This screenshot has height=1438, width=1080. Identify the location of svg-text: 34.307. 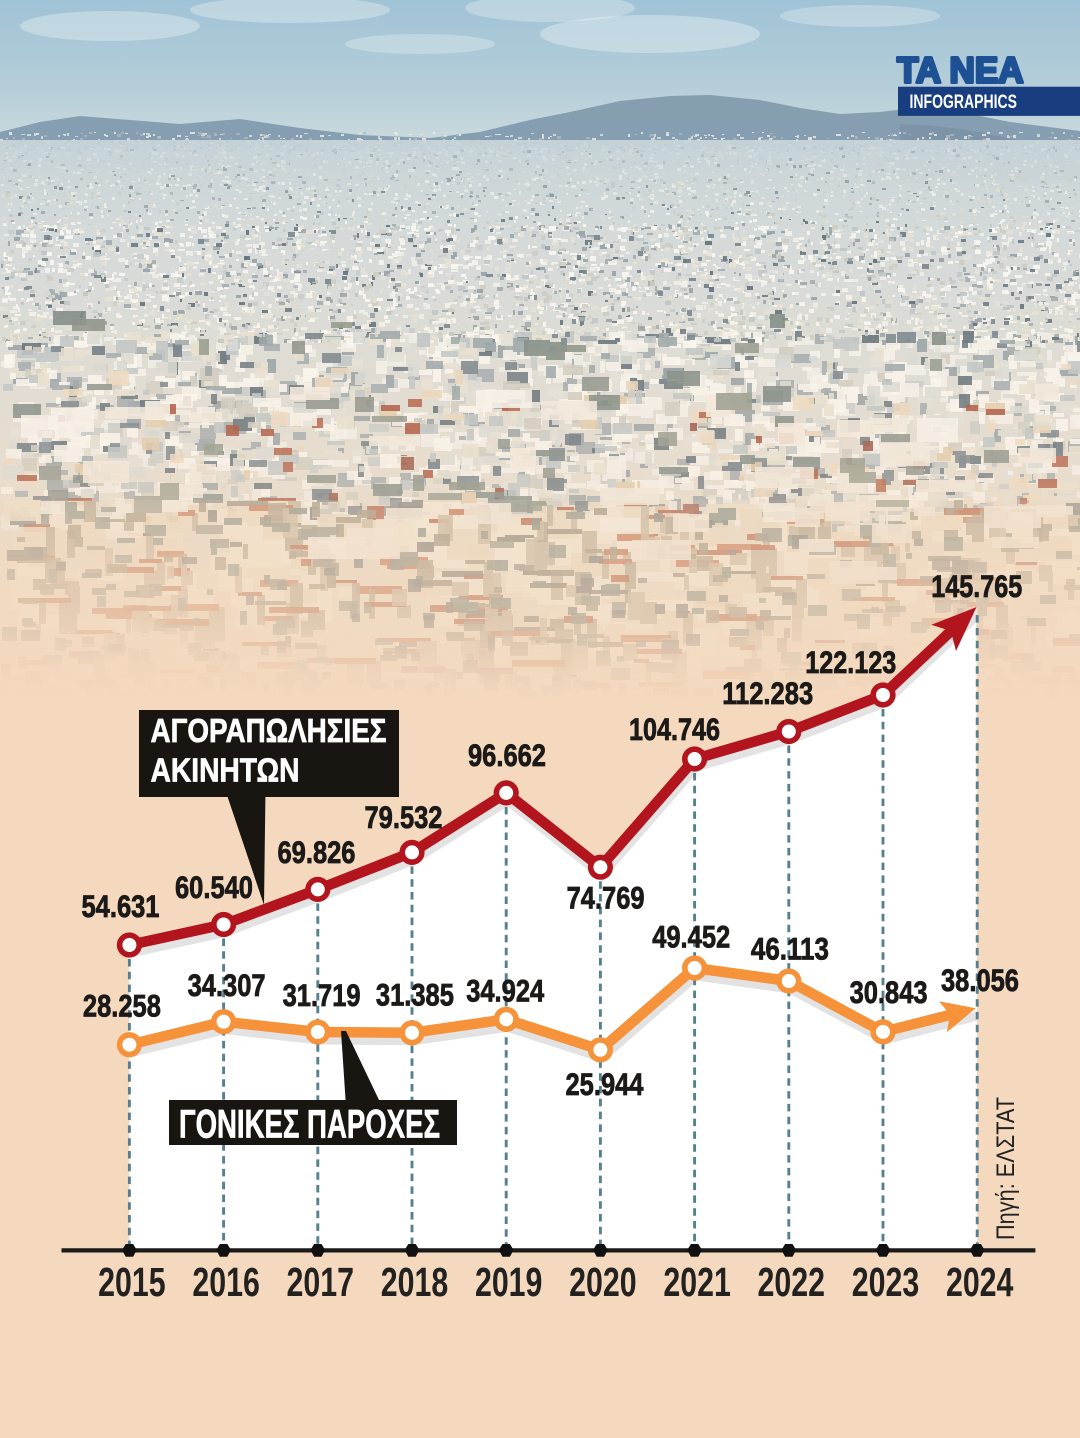
(227, 985).